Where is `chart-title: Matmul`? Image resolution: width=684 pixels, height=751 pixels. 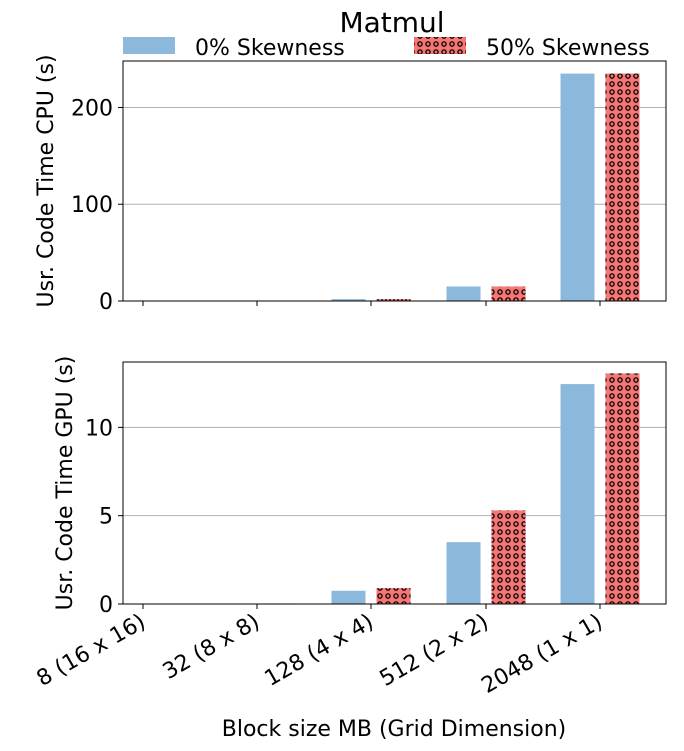
chart-title: Matmul is located at coordinates (391, 22).